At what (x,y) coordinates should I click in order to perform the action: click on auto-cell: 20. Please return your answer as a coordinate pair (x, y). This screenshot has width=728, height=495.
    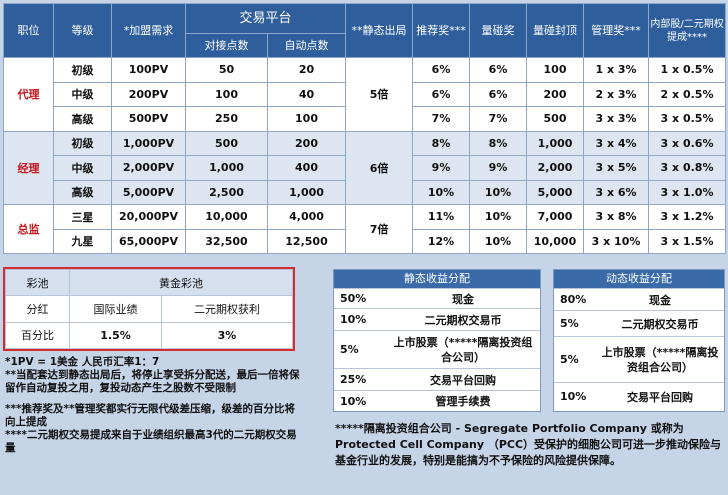
    Looking at the image, I should click on (306, 70).